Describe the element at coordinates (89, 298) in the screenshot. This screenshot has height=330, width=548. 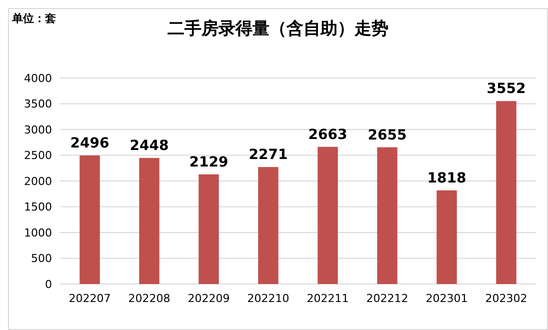
I see `x-tick-label: 202207` at that location.